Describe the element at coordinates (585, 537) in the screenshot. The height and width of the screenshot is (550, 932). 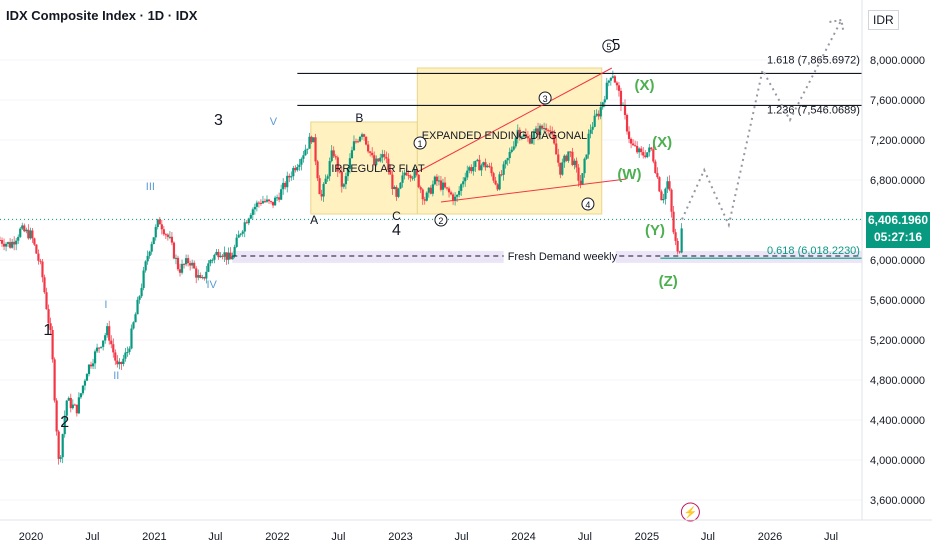
I see `x-tick-label: Jul` at that location.